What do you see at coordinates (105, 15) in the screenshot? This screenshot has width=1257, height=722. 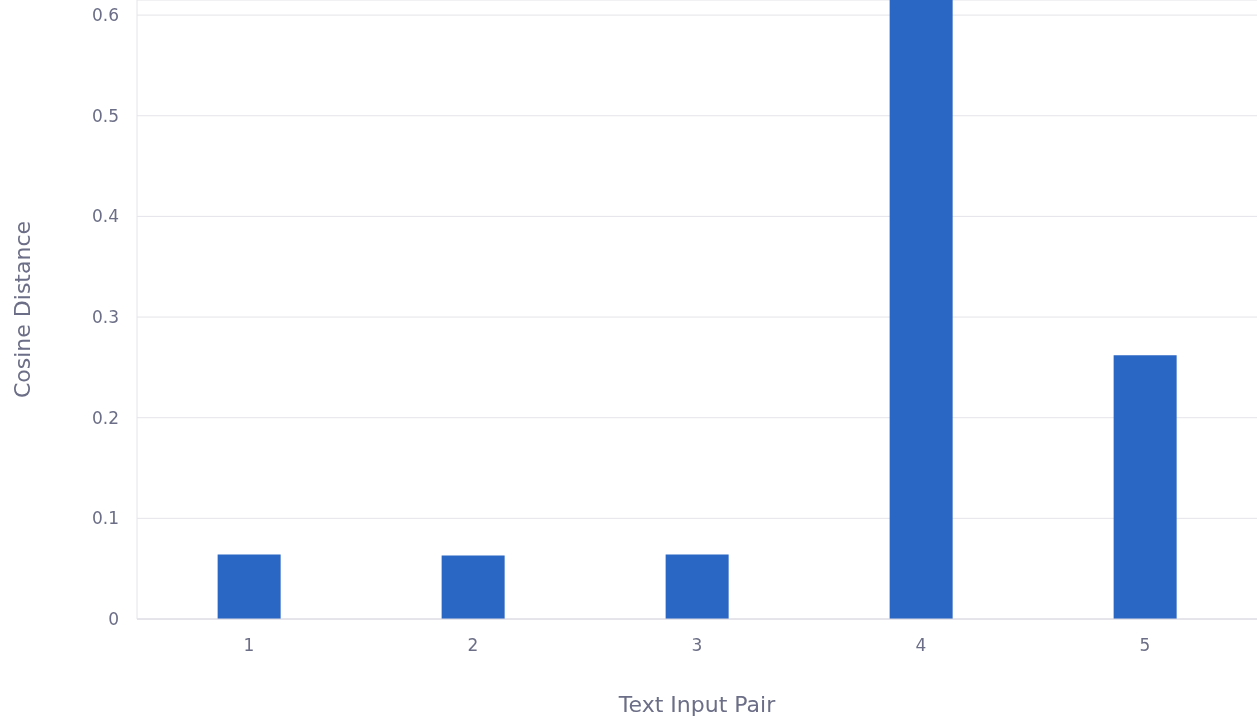 I see `y-tick-label: 0.6` at bounding box center [105, 15].